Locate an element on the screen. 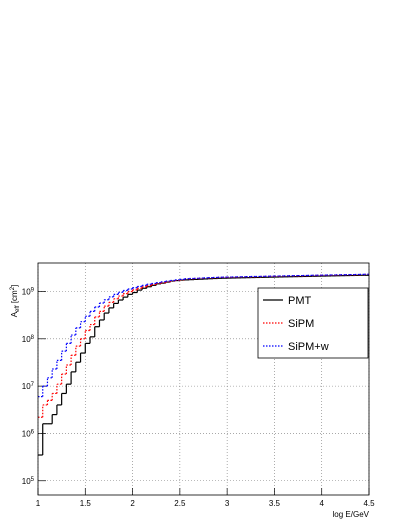 Image resolution: width=407 pixels, height=532 pixels. legend-label: SiPM is located at coordinates (301, 324).